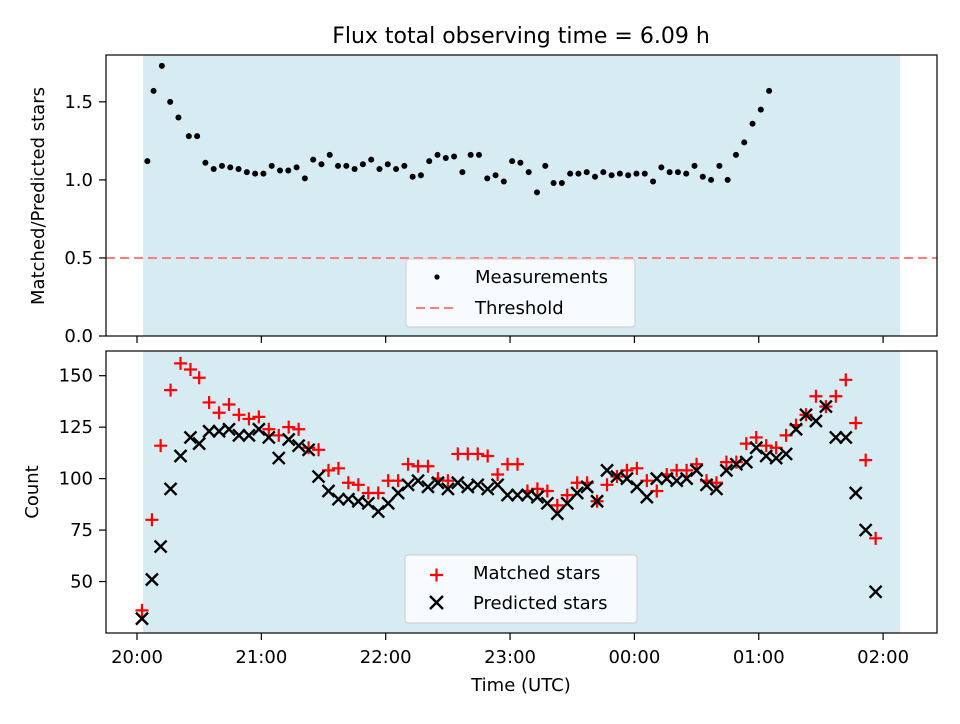 The image size is (960, 724). I want to click on x-axis-label: Time (UTC), so click(520, 685).